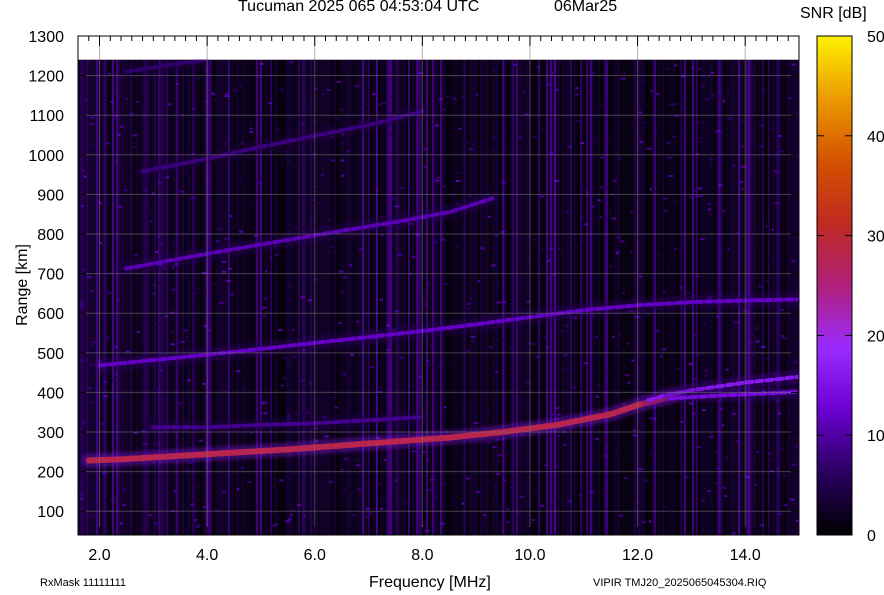  What do you see at coordinates (50, 195) in the screenshot?
I see `y-tick-label: 900` at bounding box center [50, 195].